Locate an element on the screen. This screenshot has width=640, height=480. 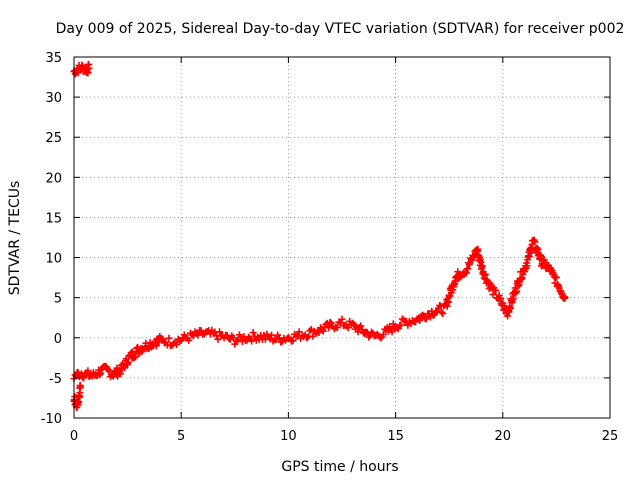
y-axis-label: SDTVAR / TECUs is located at coordinates (15, 238).